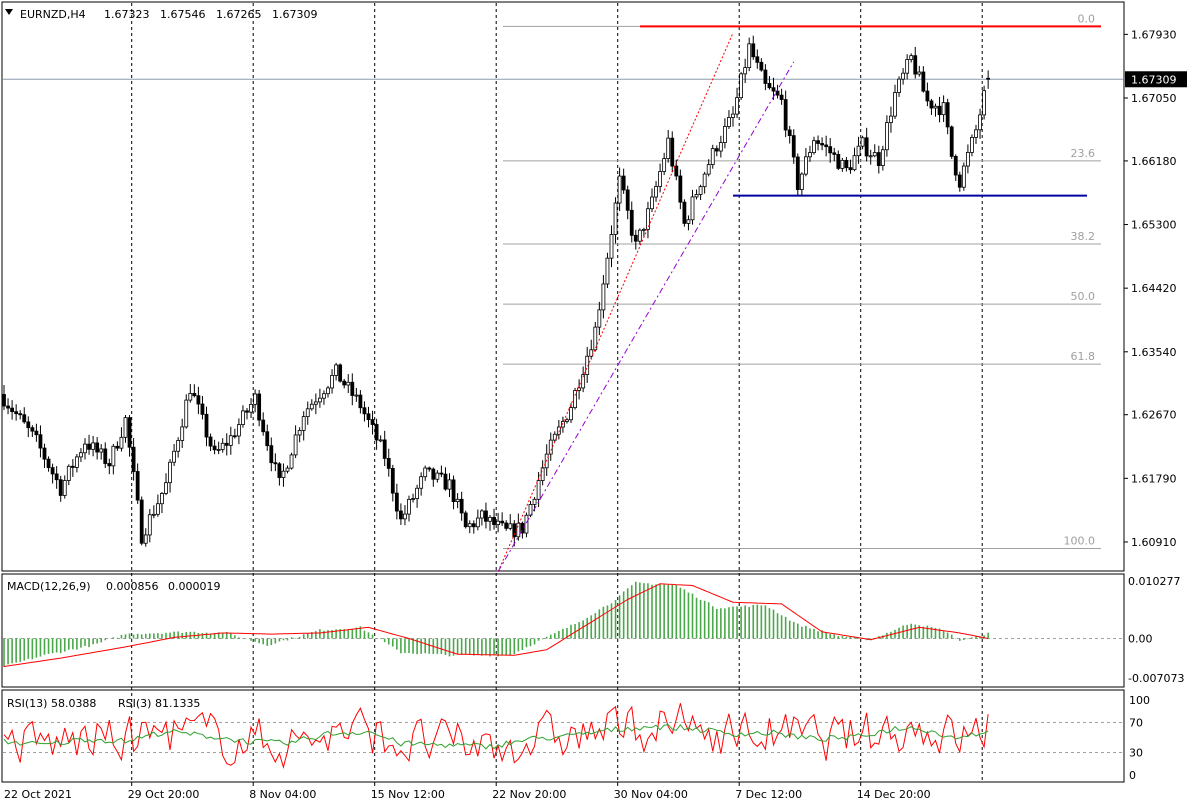 The image size is (1196, 807). Describe the element at coordinates (1140, 639) in the screenshot. I see `macd-tick-label: 0.00` at that location.